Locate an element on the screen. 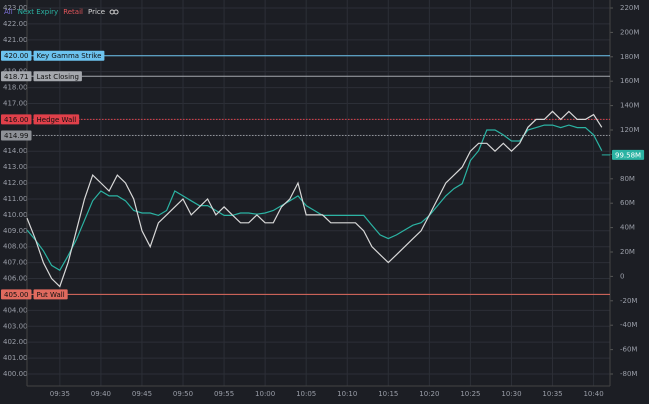  y-tick-label: 421.00 is located at coordinates (15, 40).